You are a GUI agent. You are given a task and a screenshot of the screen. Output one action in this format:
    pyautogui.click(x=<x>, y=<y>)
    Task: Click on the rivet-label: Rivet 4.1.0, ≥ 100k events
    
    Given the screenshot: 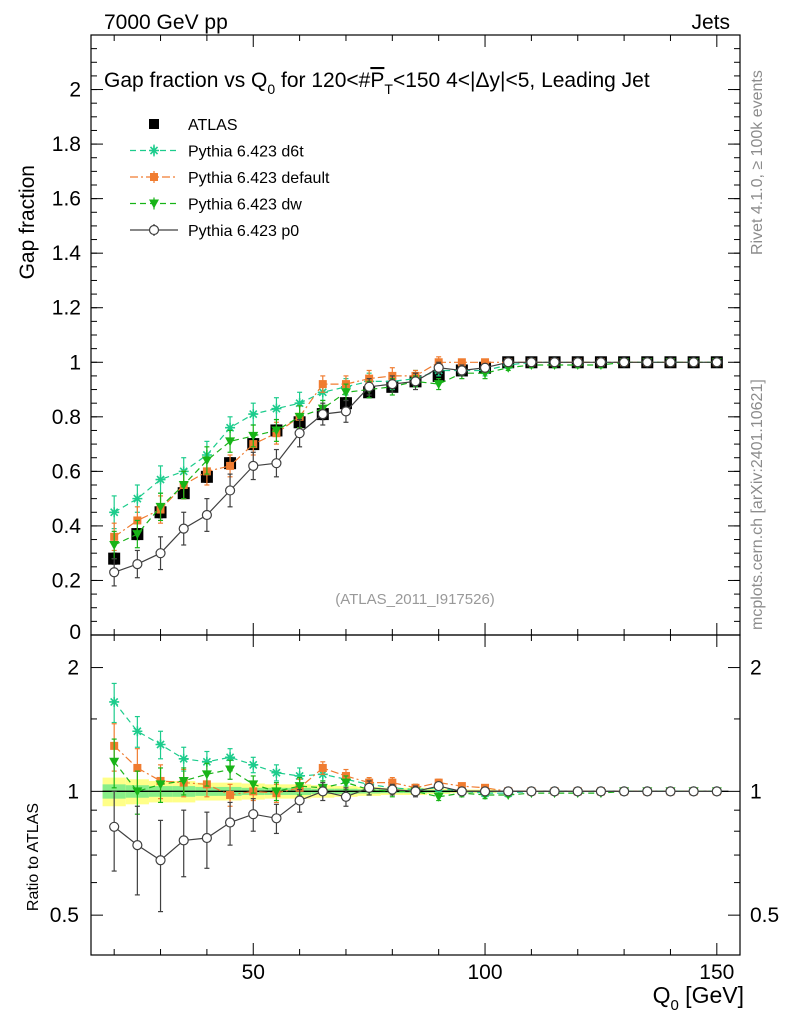 What is the action you would take?
    pyautogui.click(x=757, y=162)
    